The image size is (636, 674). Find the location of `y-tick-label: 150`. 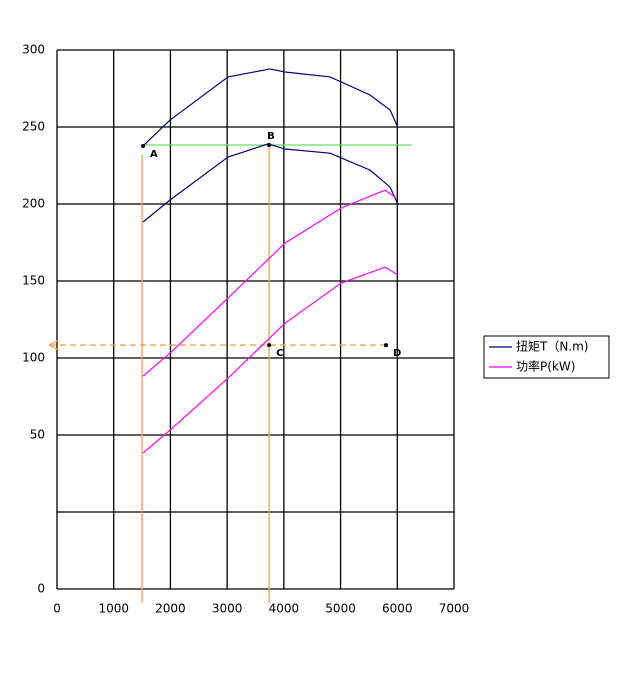

y-tick-label: 150 is located at coordinates (33, 281).